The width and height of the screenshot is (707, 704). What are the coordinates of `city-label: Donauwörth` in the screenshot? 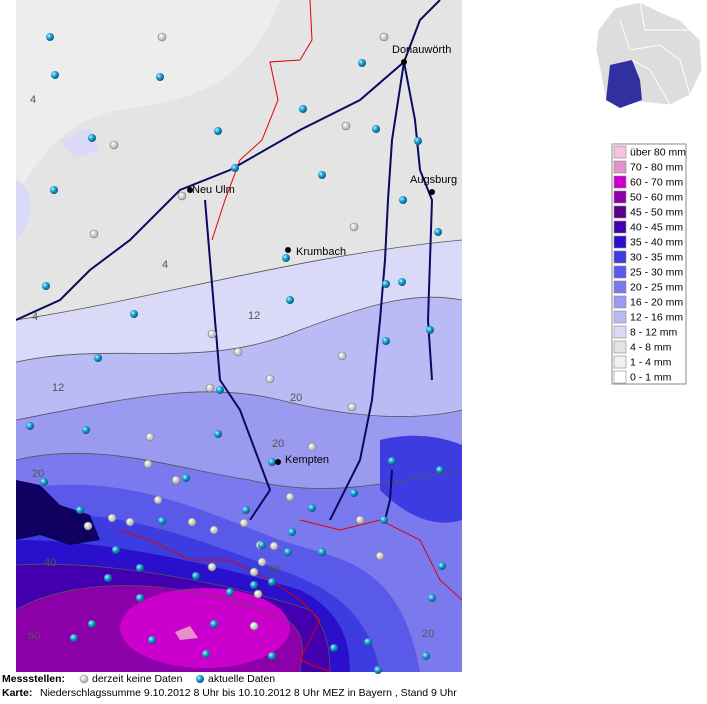 It's located at (421, 50).